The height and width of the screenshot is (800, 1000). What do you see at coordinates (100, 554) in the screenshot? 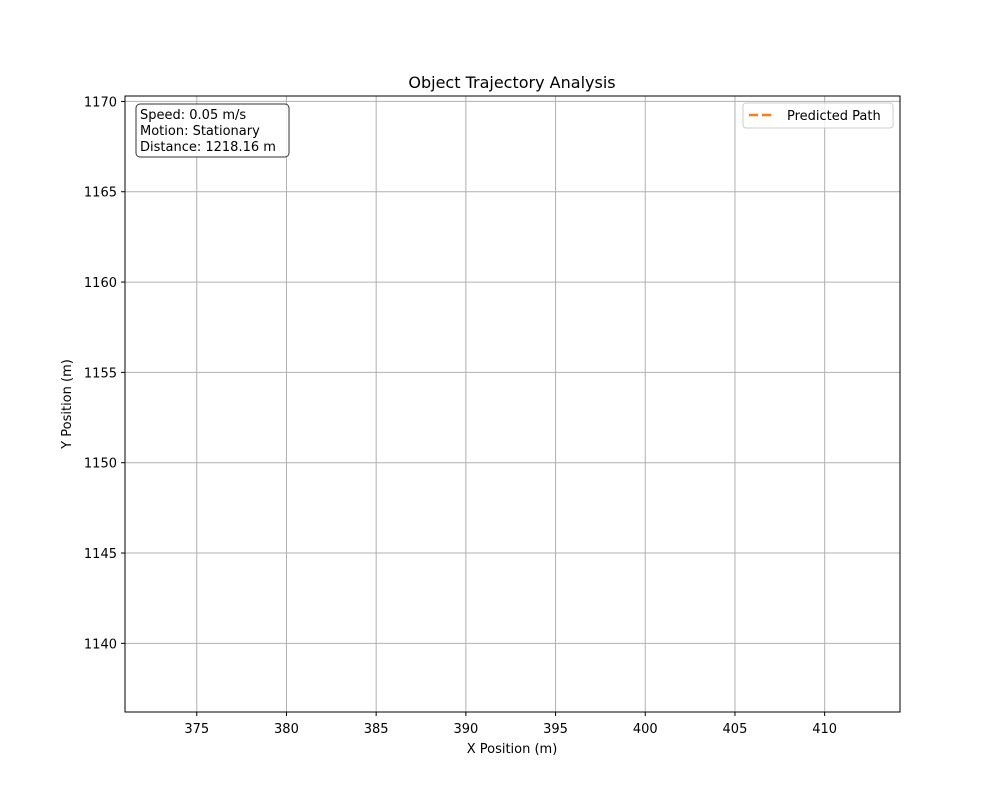
I see `y-tick-label: 1145` at bounding box center [100, 554].